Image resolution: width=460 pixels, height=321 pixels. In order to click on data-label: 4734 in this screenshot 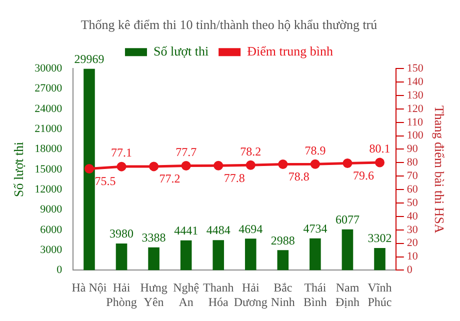, I will do `click(315, 229)`.